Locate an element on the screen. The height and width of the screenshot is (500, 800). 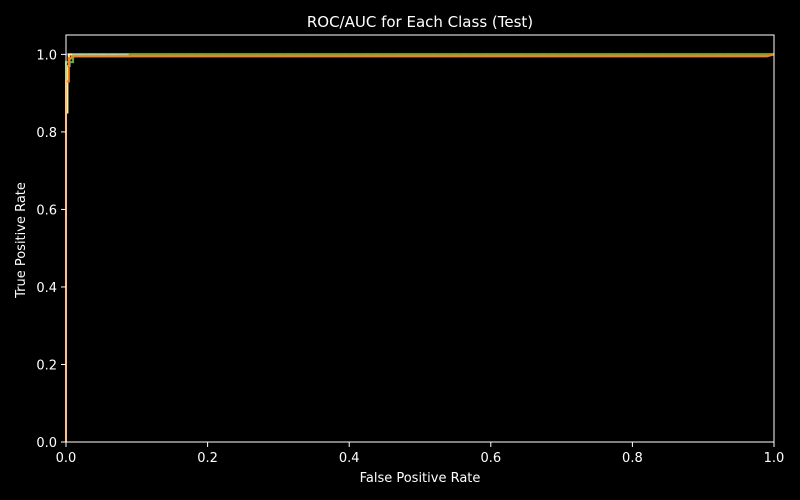
x-tick-label: 0.6 is located at coordinates (490, 458).